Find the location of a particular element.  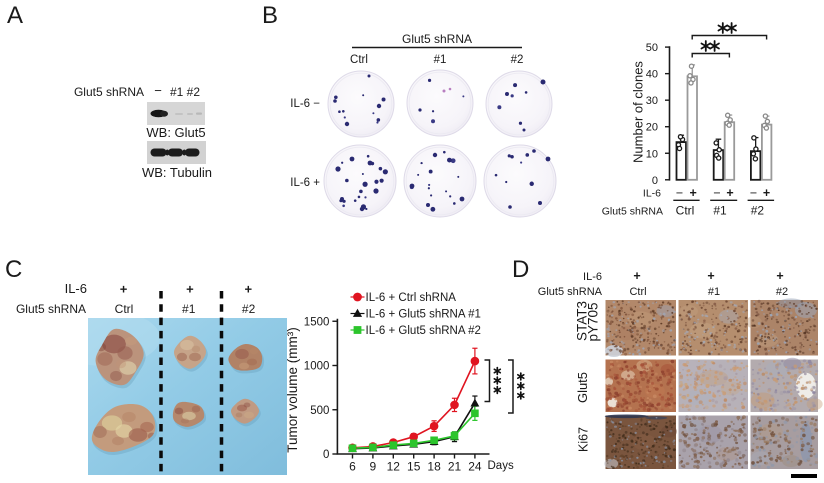

svg-text: 1000 is located at coordinates (317, 367).